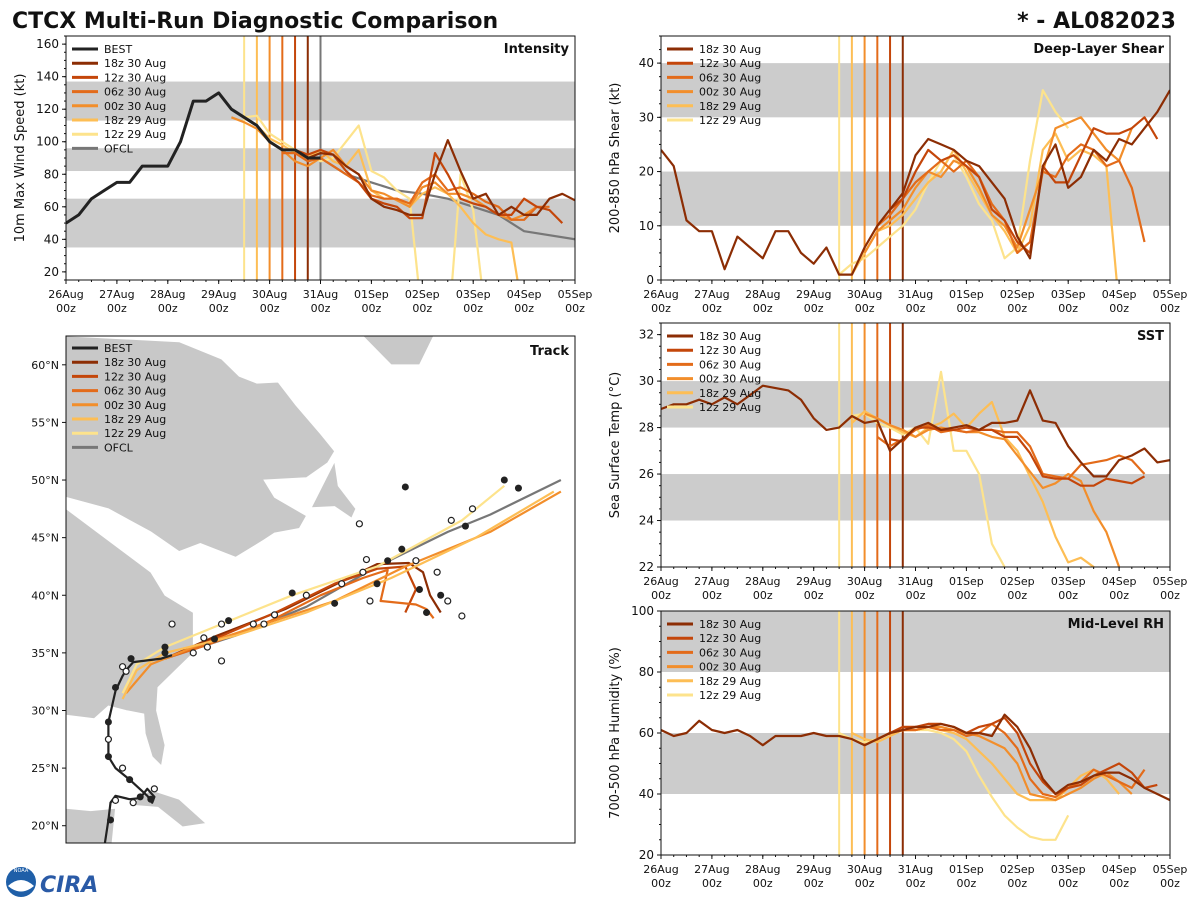 This screenshot has height=900, width=1200. I want to click on rh-band, so click(915, 641).